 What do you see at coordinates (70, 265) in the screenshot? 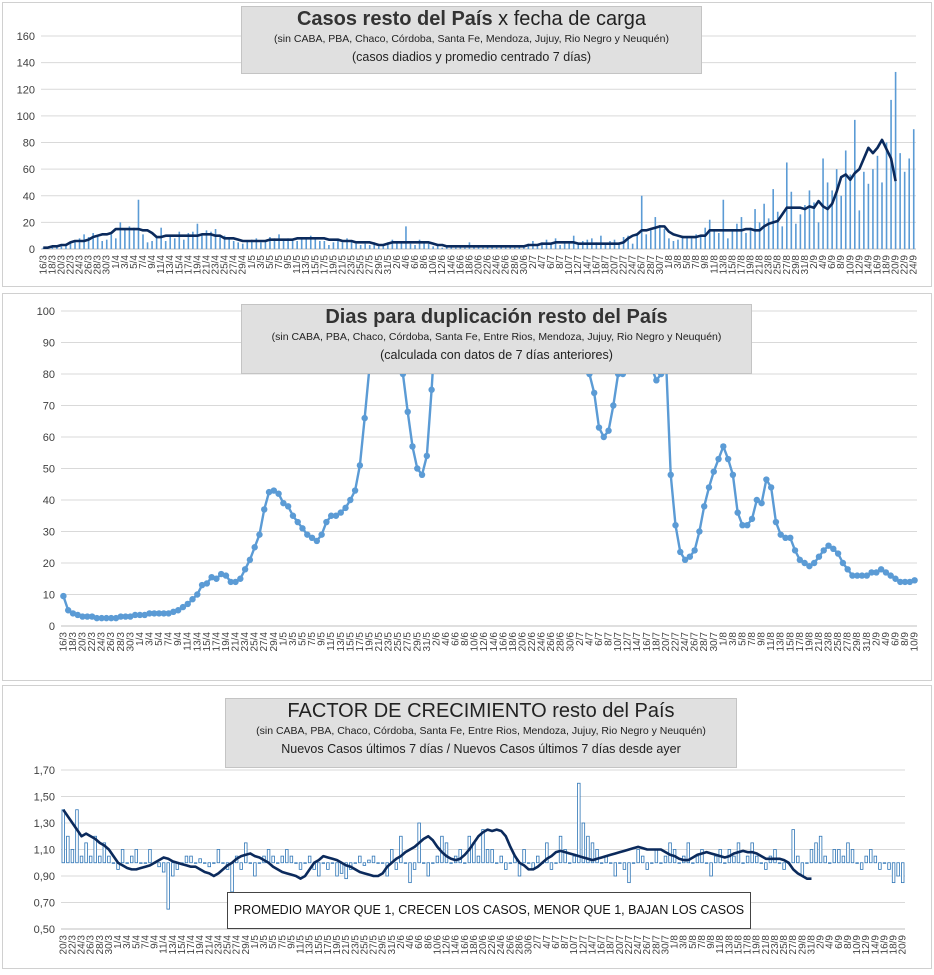
I see `x-tick-label: 22/3` at bounding box center [70, 265].